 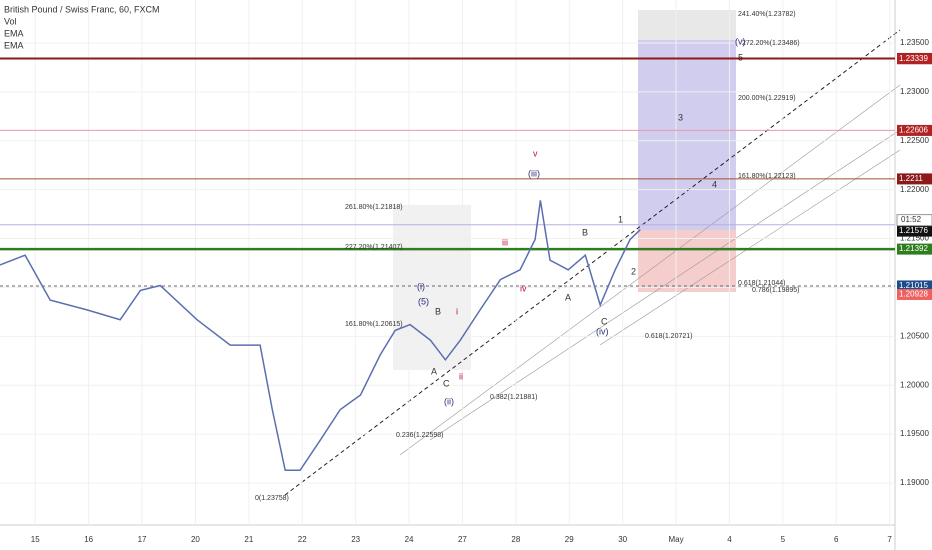 I want to click on x-tick-label: 6, so click(x=836, y=539).